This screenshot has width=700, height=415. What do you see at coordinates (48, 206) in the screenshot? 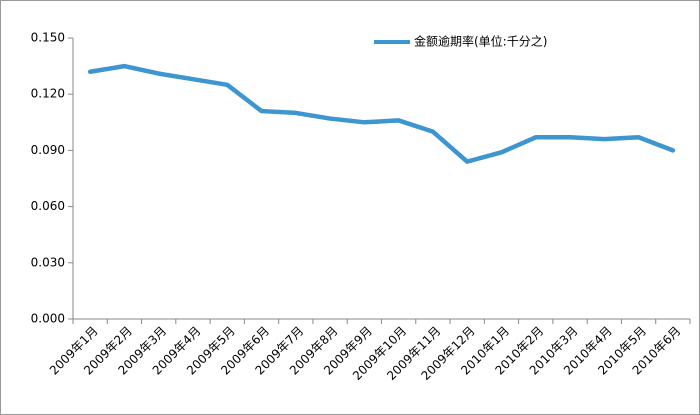
I see `y-tick-label: 0.060` at bounding box center [48, 206].